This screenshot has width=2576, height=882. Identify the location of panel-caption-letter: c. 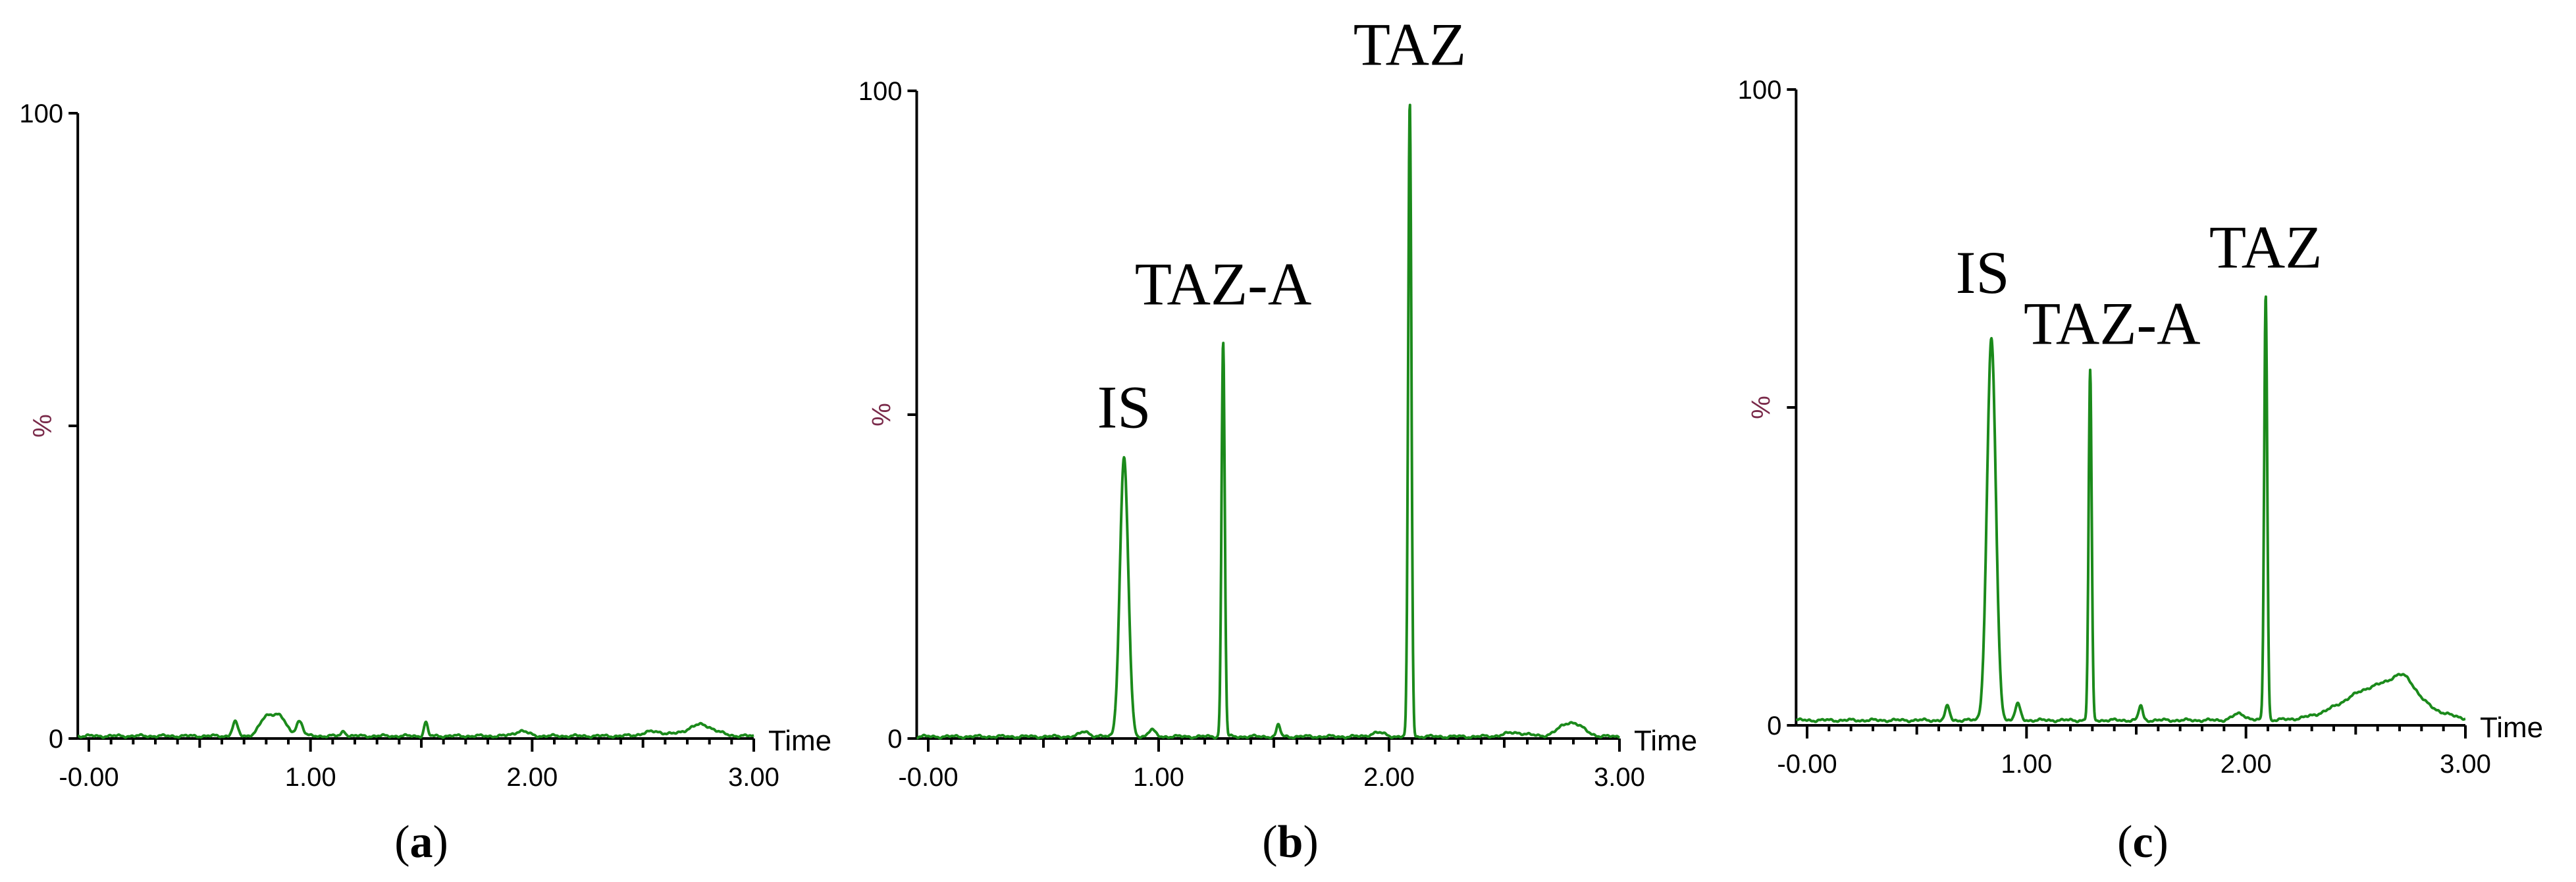
(2142, 842).